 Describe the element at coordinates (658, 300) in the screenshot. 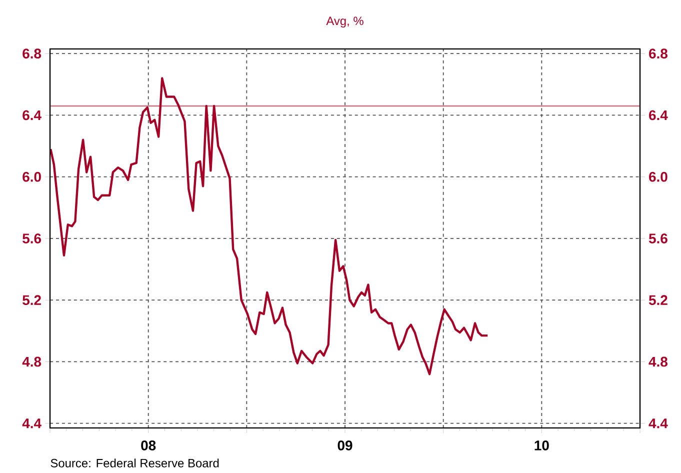

I see `y2-tick-label: 5.2` at that location.